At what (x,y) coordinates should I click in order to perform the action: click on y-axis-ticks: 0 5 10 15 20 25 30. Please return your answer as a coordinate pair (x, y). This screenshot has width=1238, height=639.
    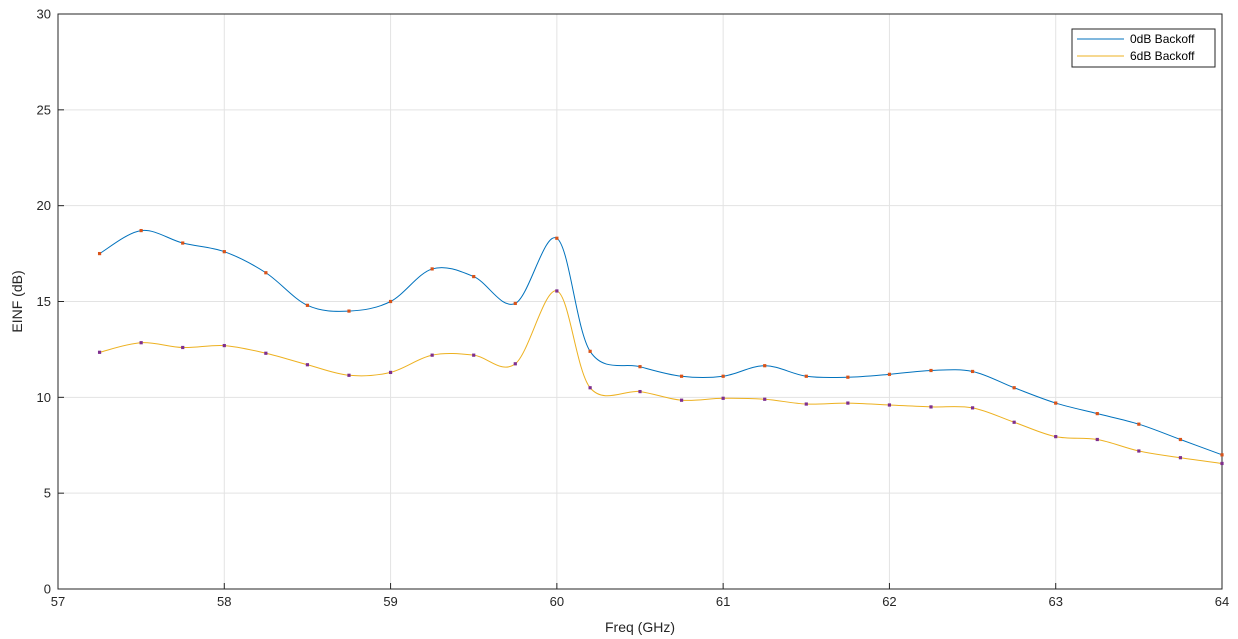
    Looking at the image, I should click on (50, 302).